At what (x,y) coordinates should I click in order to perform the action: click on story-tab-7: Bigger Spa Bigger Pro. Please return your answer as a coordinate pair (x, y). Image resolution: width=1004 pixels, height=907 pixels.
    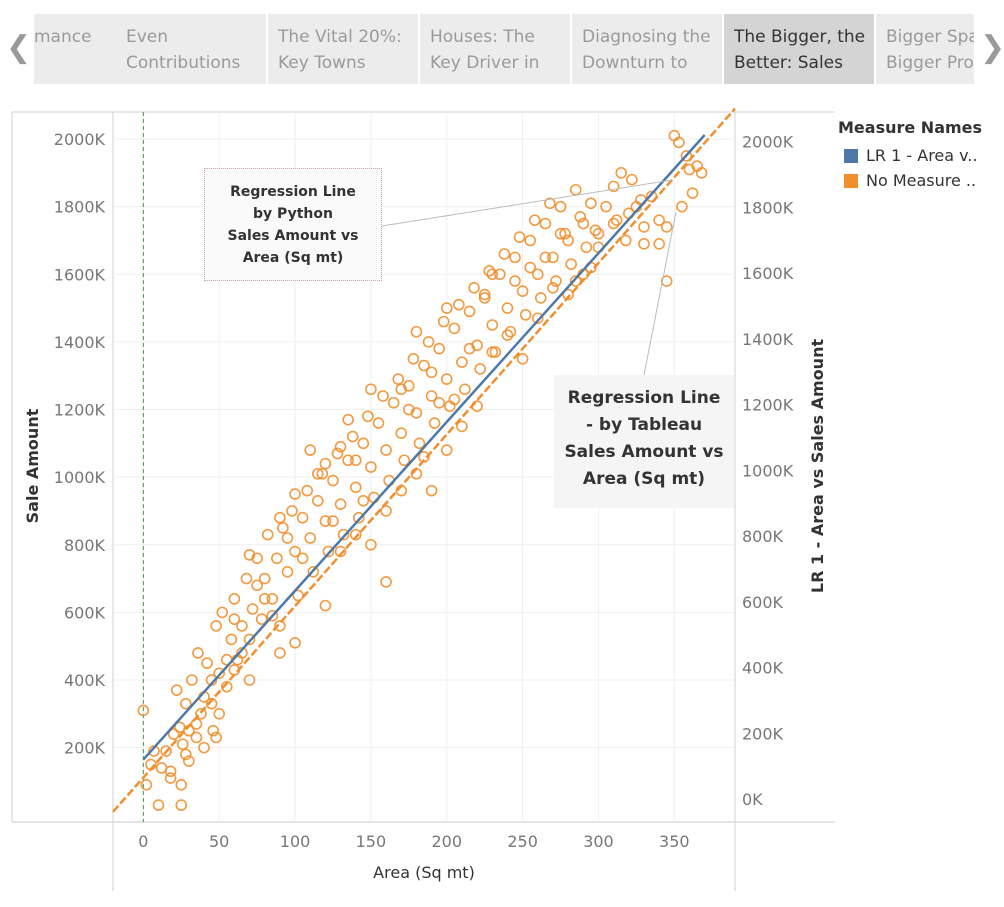
    Looking at the image, I should click on (925, 49).